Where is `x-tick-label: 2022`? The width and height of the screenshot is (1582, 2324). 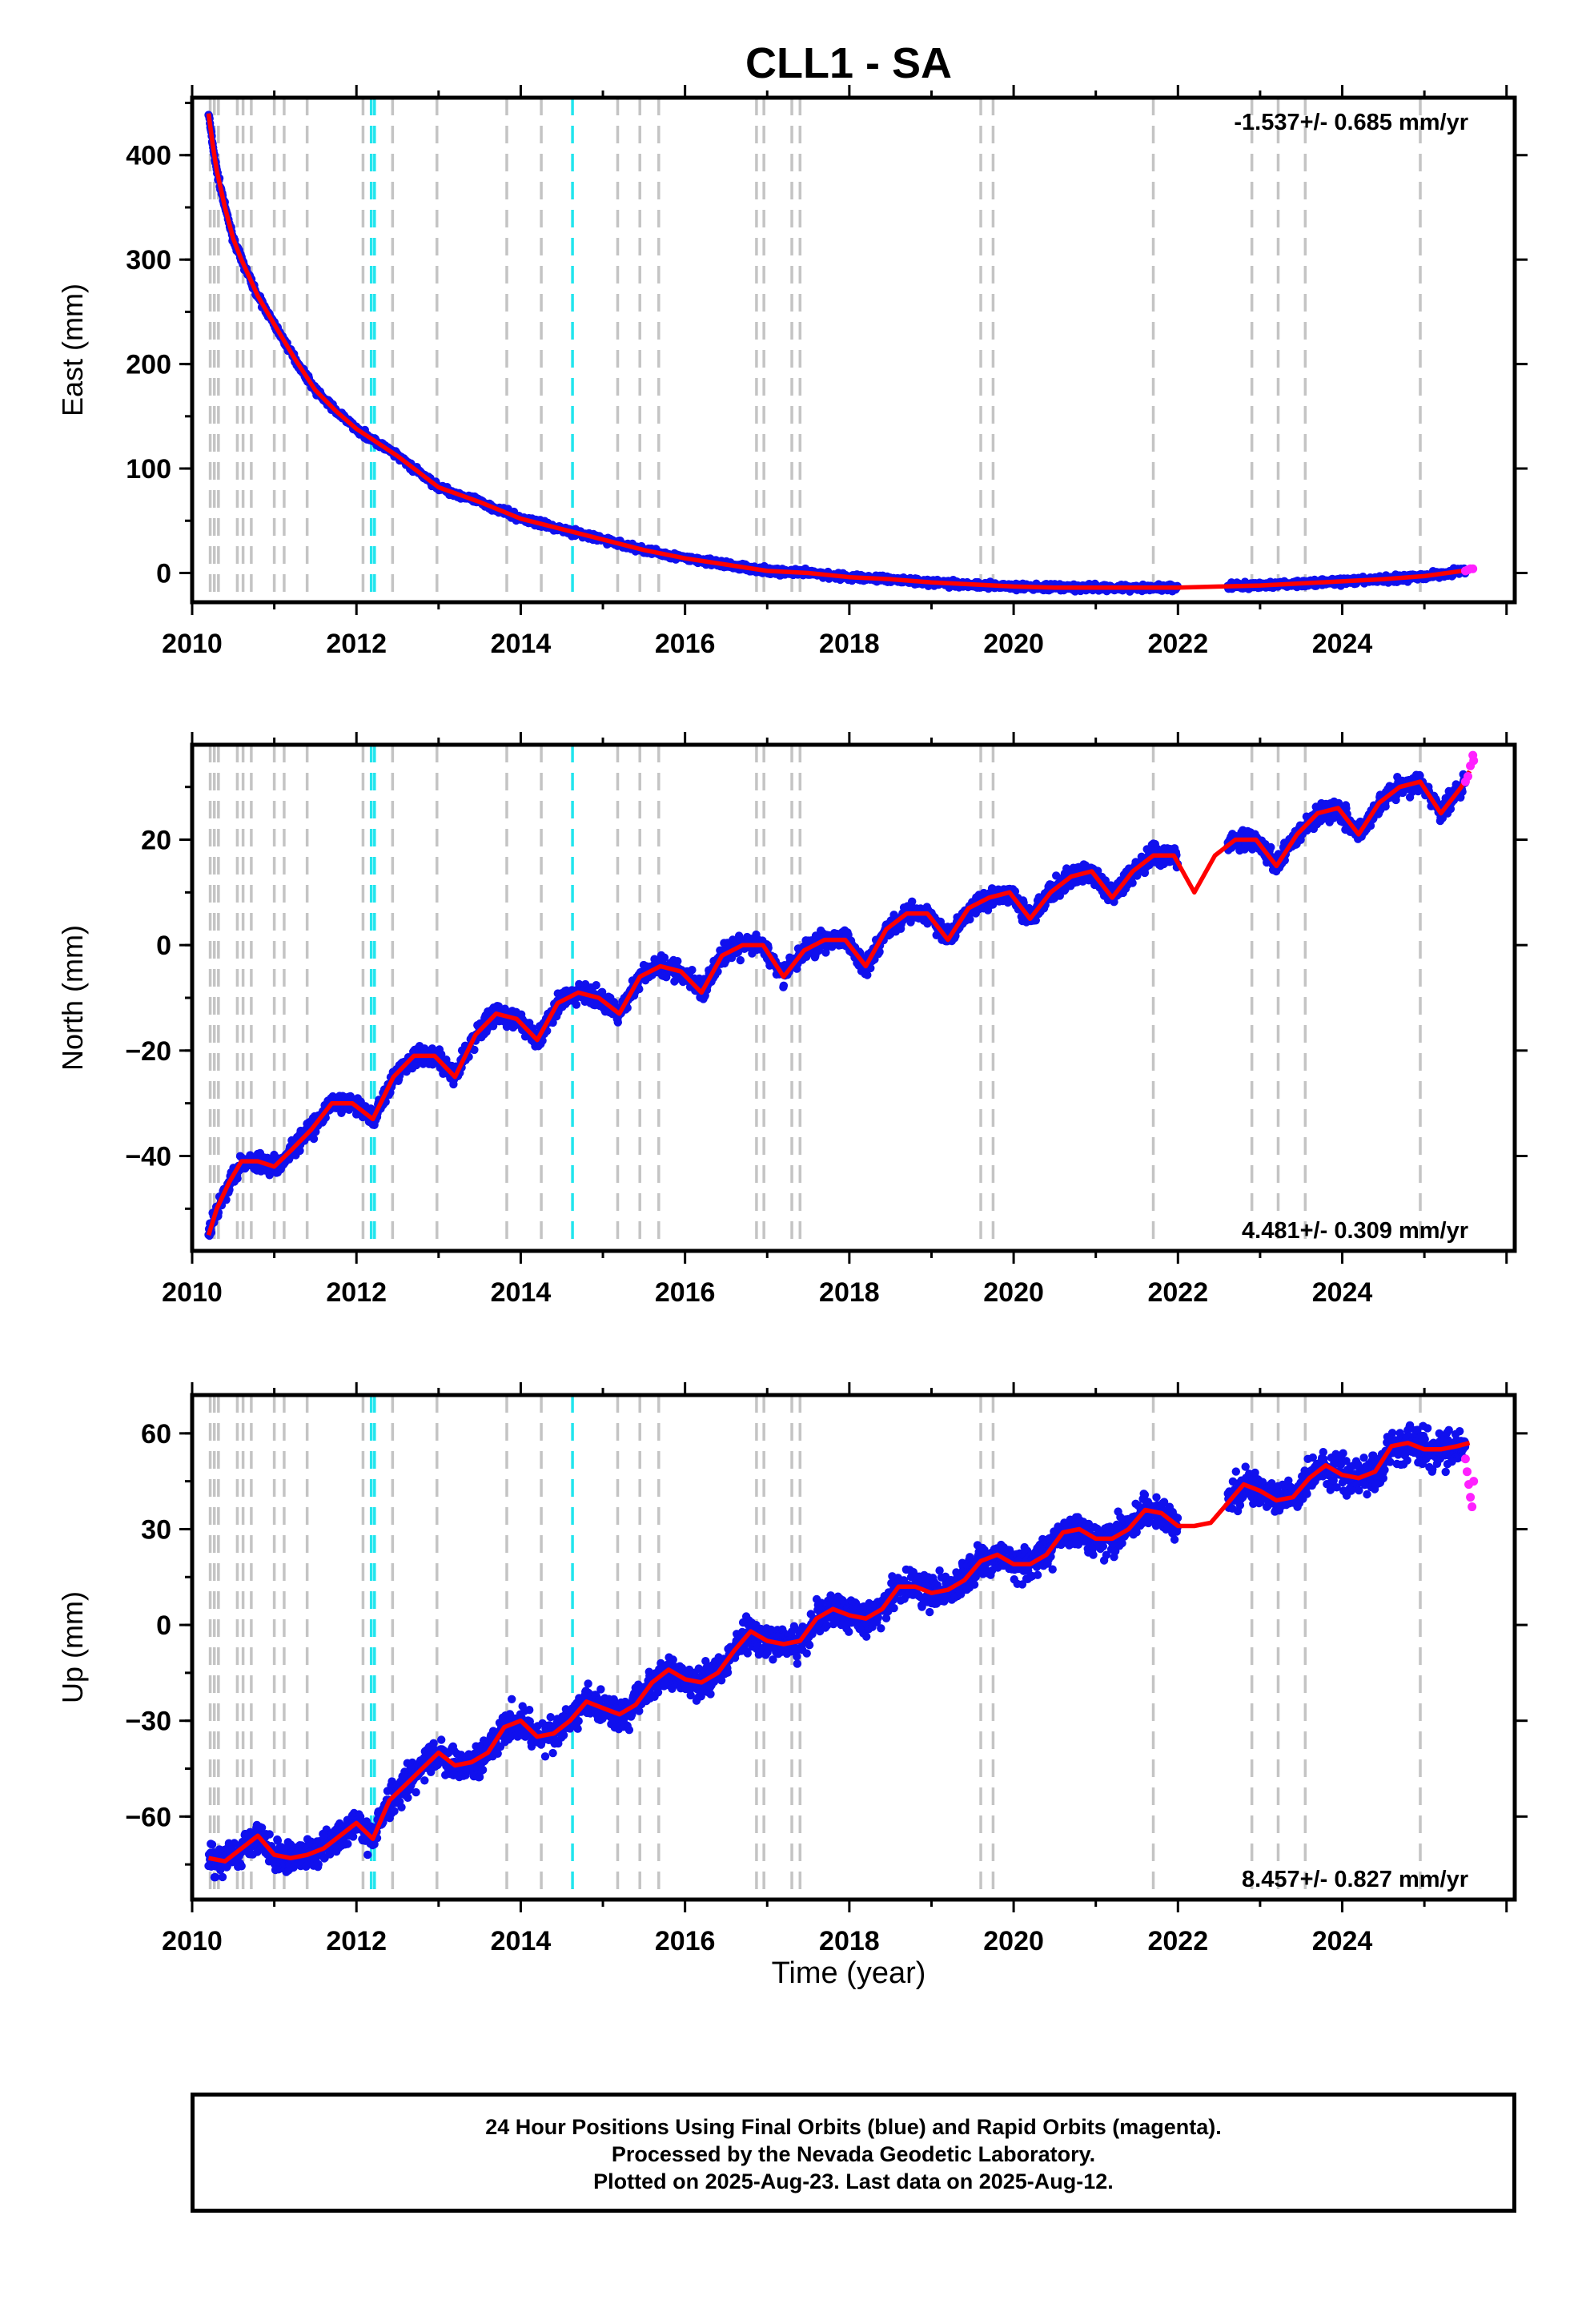 x-tick-label: 2022 is located at coordinates (1177, 644).